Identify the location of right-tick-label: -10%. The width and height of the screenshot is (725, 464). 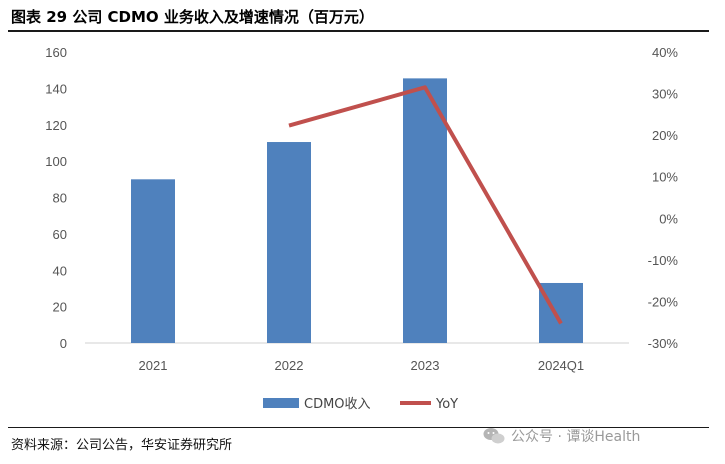
(663, 260).